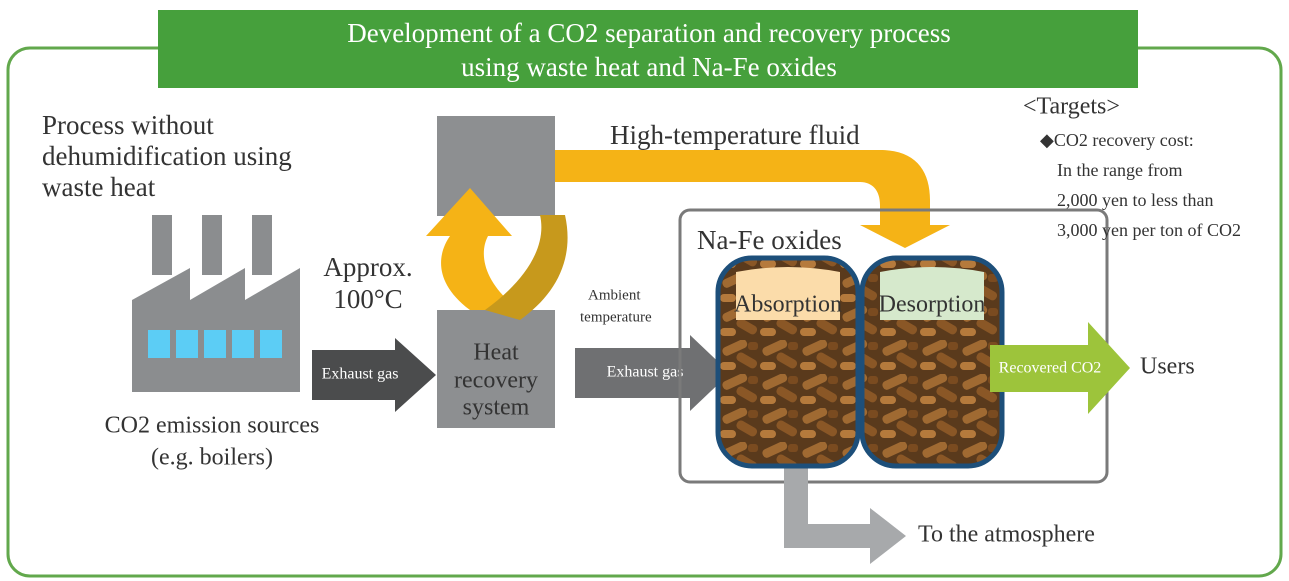  I want to click on heat-box, so click(496, 369).